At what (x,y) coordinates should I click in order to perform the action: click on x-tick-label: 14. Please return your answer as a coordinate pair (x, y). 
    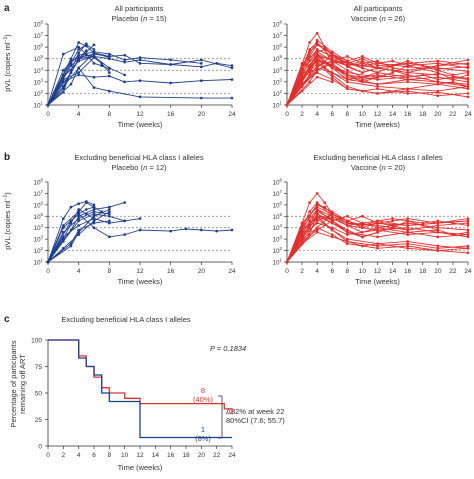
    Looking at the image, I should click on (393, 114).